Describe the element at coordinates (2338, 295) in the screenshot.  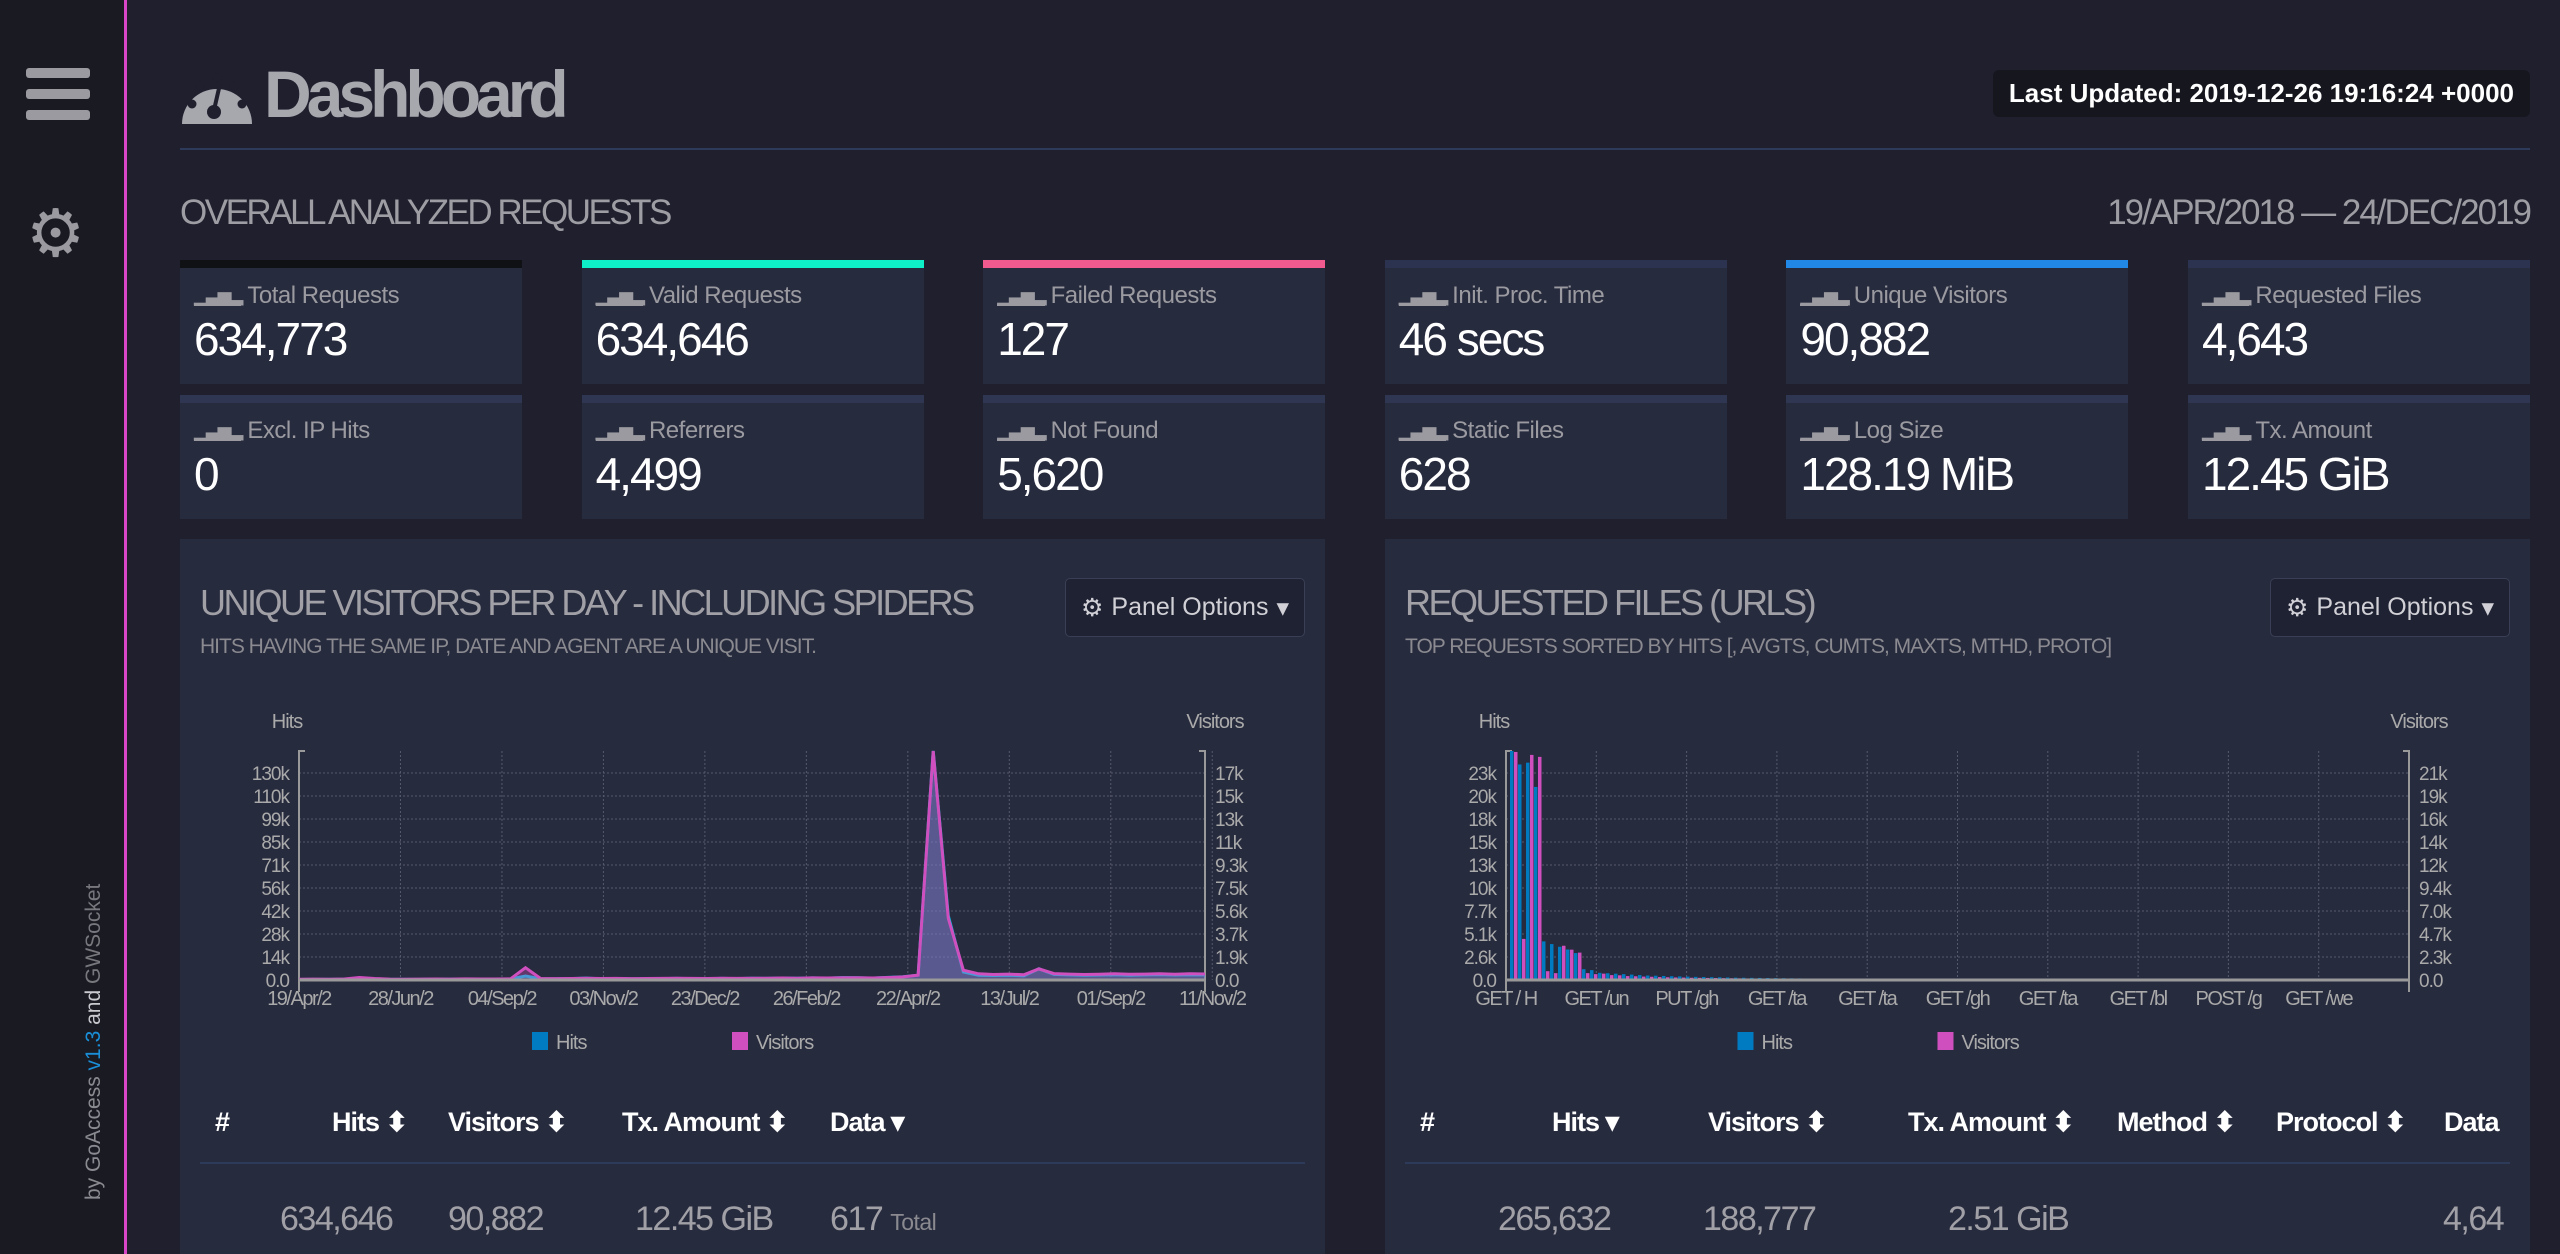
I see `card-label: Requested Files` at that location.